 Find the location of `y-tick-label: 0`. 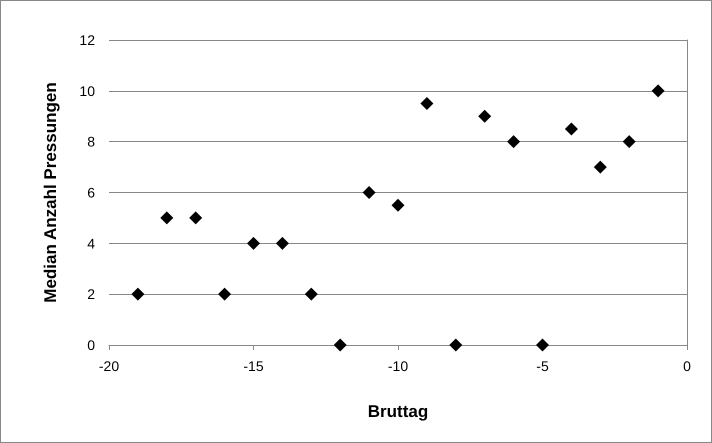

y-tick-label: 0 is located at coordinates (91, 345).